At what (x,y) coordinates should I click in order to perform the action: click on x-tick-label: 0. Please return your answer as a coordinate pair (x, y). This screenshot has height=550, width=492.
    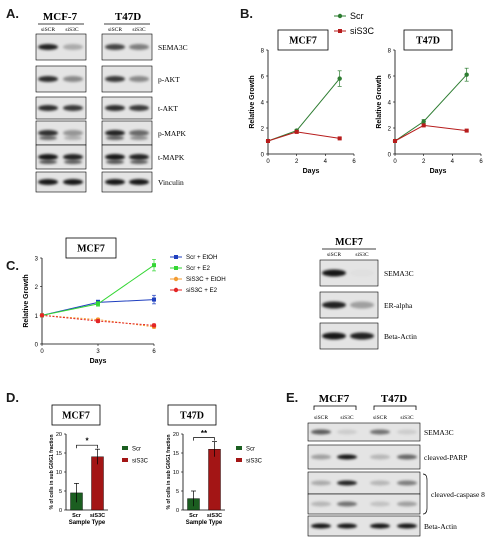
    Looking at the image, I should click on (268, 162).